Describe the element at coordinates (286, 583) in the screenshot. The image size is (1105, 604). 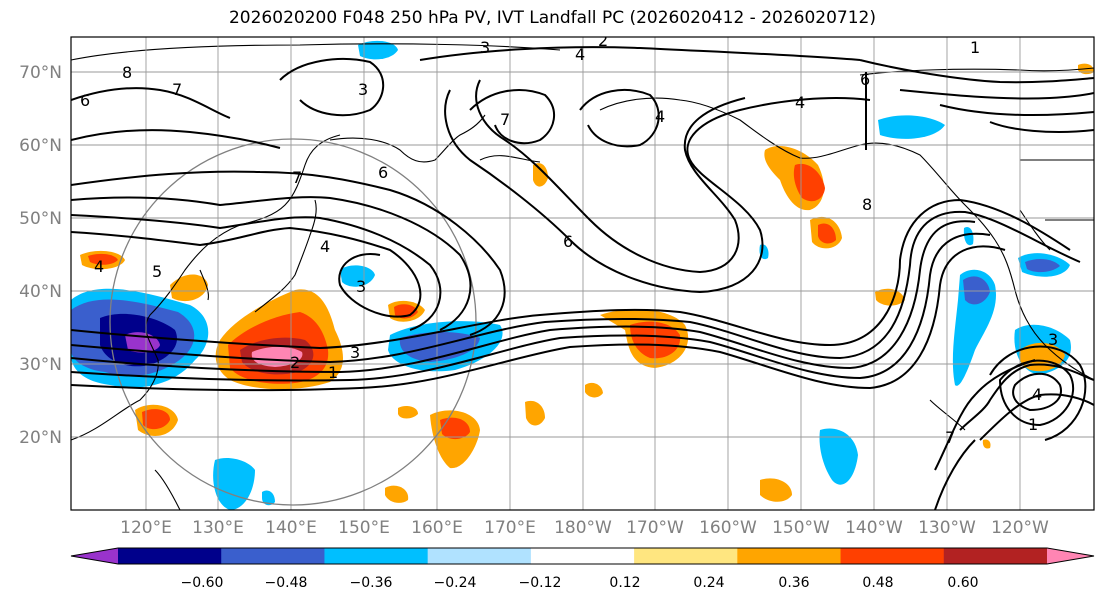
I see `colorbar-tick-label: −0.48` at that location.